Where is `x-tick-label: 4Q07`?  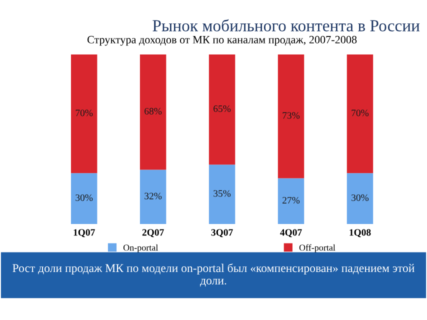
x-tick-label: 4Q07 is located at coordinates (291, 233).